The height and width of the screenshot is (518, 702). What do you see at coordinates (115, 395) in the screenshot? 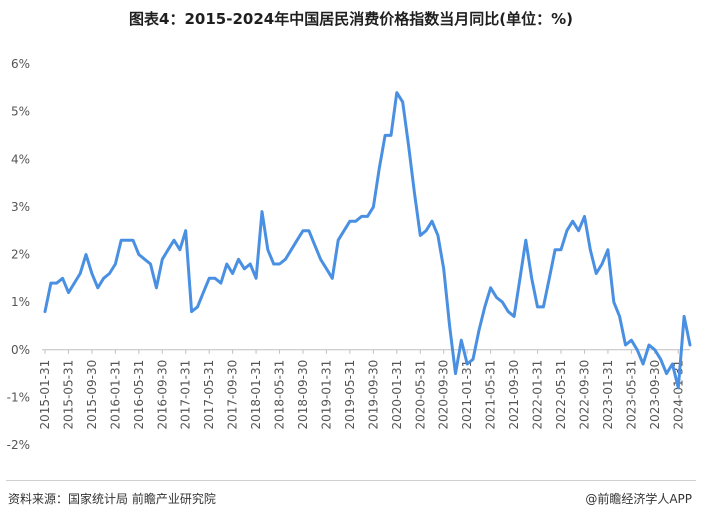
I see `x-tick-label: 2016-01-31` at bounding box center [115, 395].